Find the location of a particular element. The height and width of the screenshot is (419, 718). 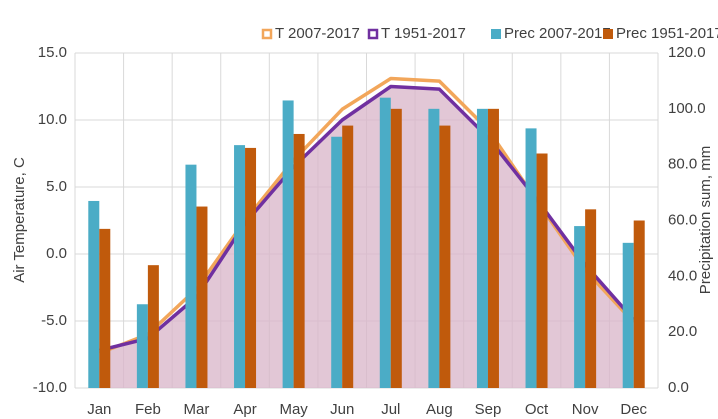

y-tick-label: 0.0 is located at coordinates (56, 253).